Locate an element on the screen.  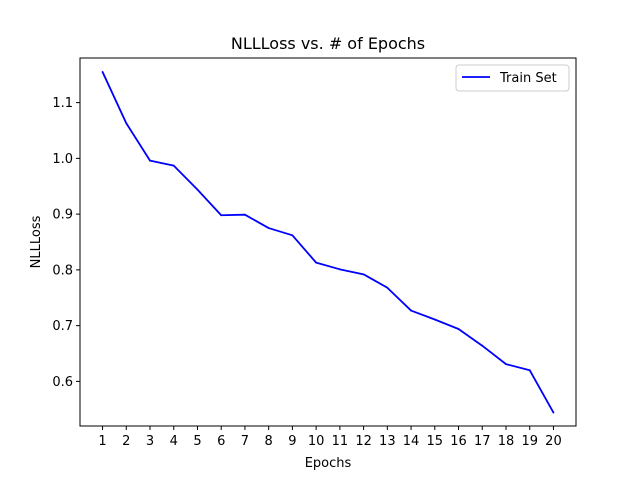
x-tick-label: 16 is located at coordinates (458, 441).